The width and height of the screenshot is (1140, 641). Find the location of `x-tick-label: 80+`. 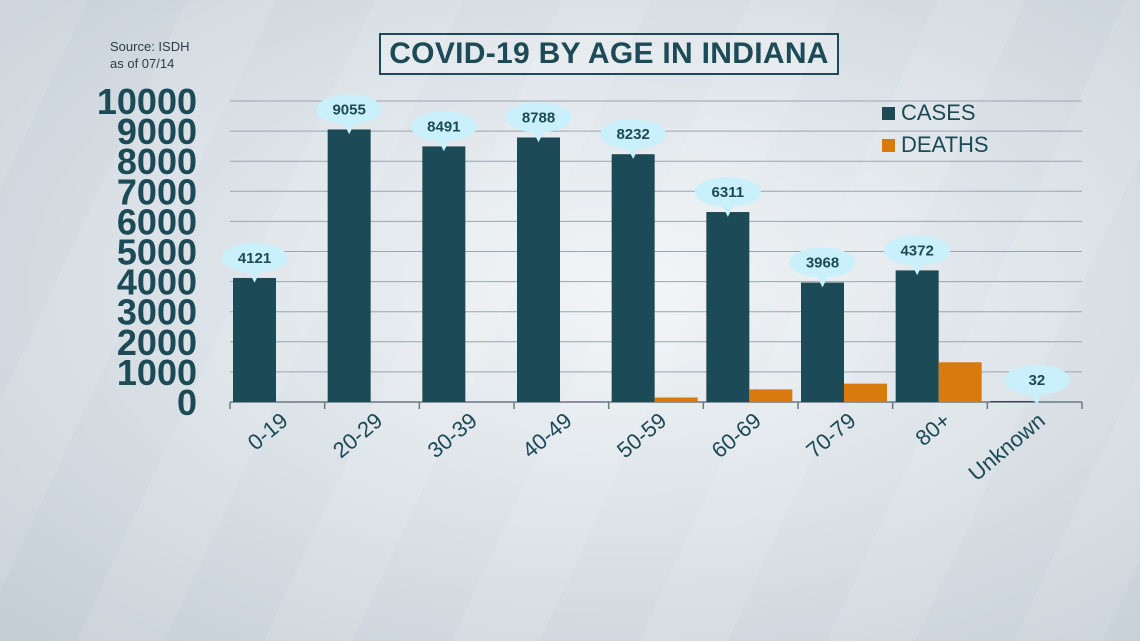

x-tick-label: 80+ is located at coordinates (933, 429).